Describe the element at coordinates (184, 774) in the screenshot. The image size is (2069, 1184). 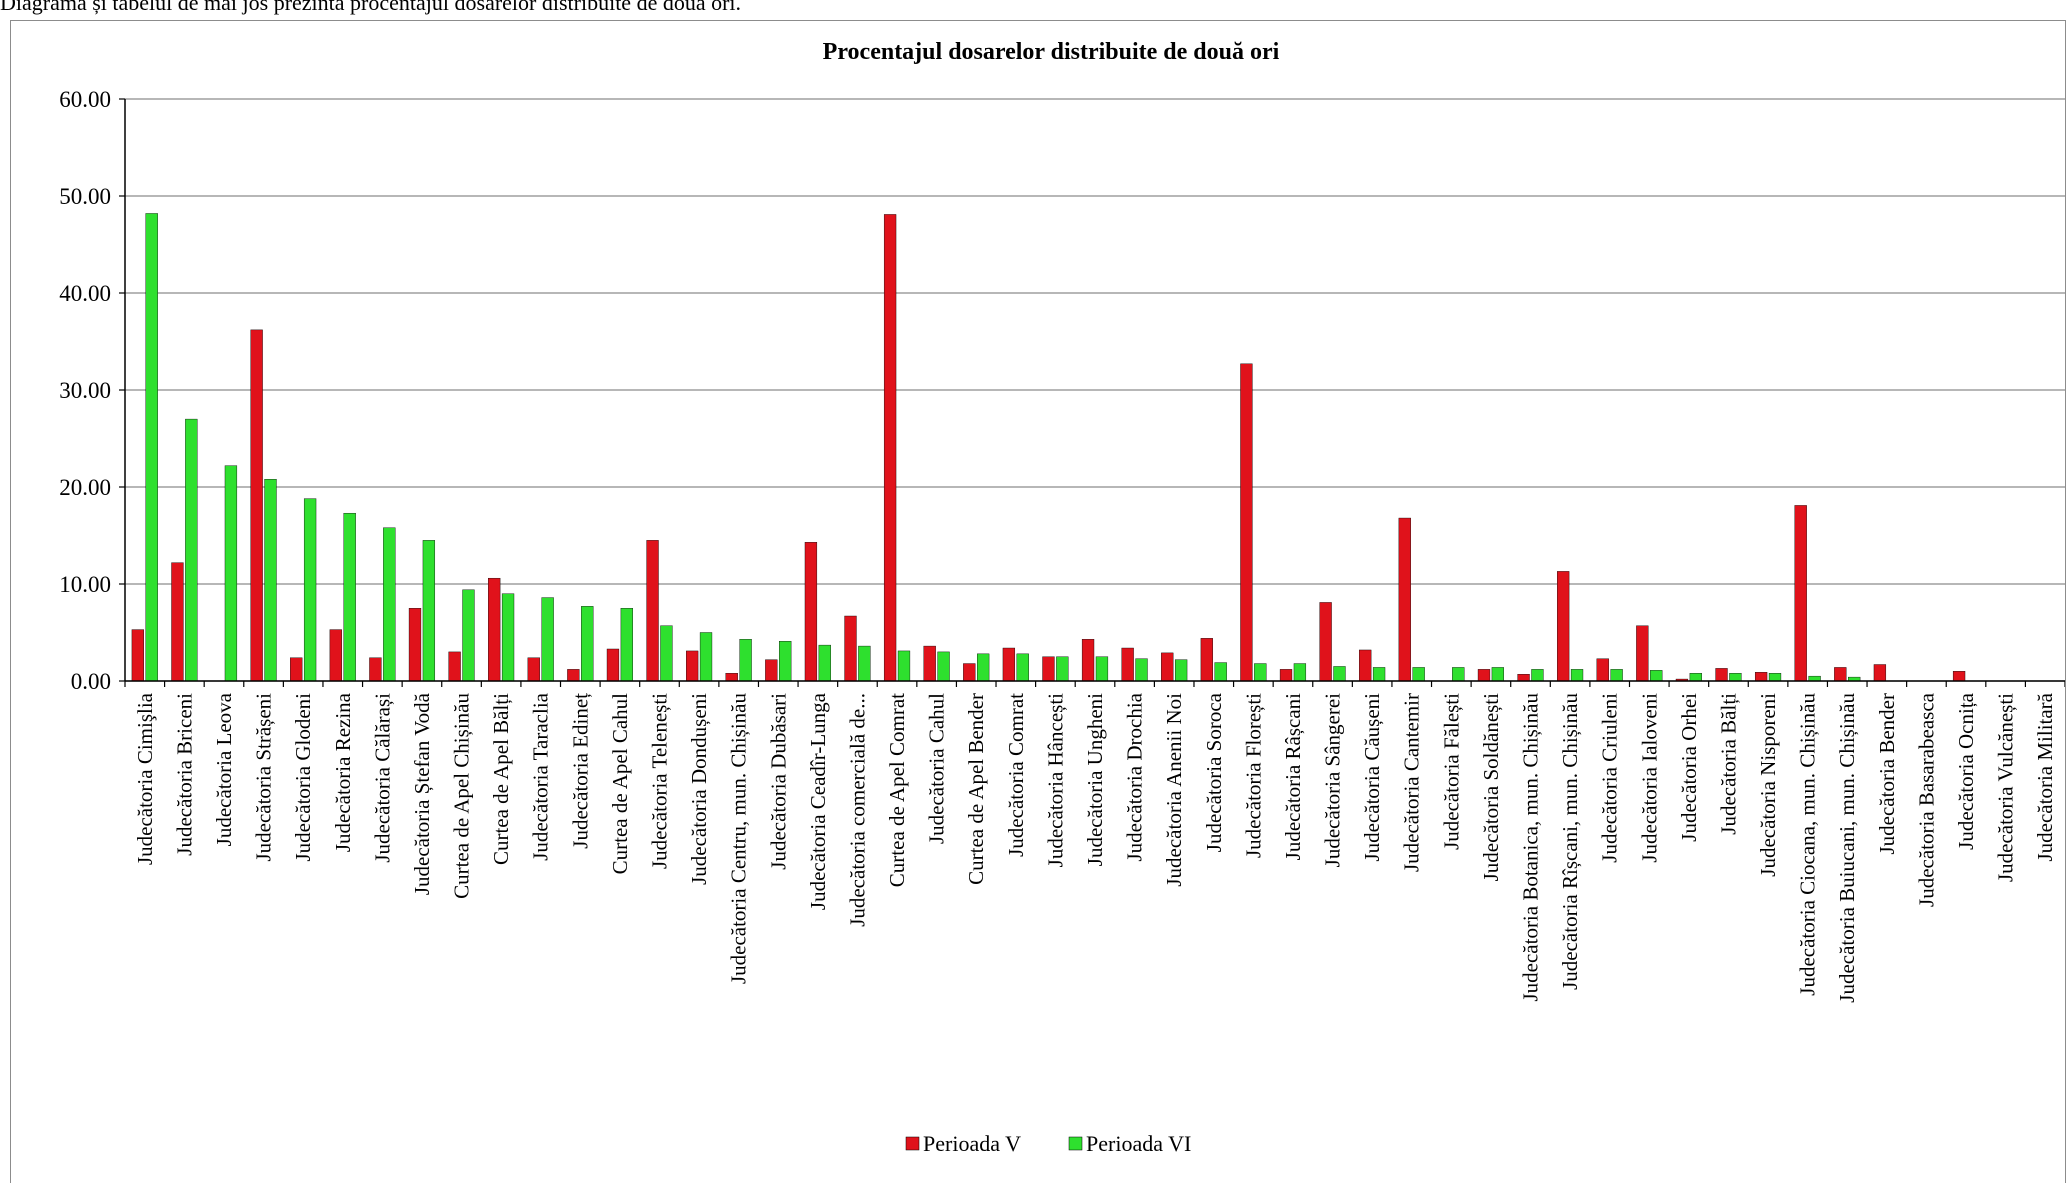
I see `x-tick-label: Judecătoria Briceni` at that location.